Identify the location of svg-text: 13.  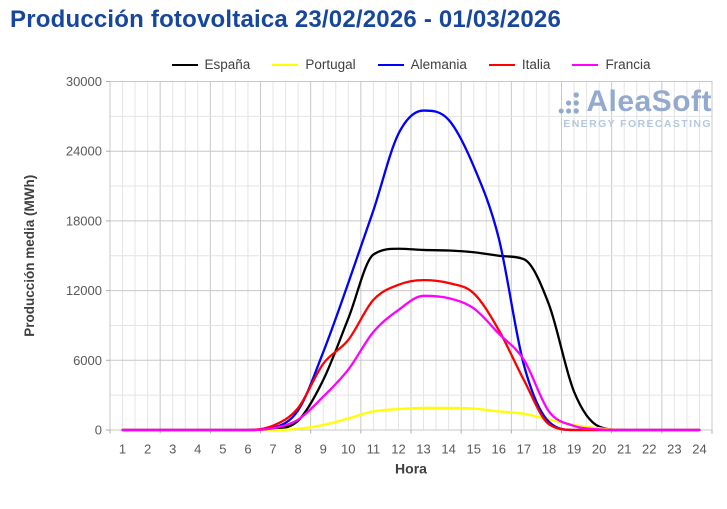
(423, 449).